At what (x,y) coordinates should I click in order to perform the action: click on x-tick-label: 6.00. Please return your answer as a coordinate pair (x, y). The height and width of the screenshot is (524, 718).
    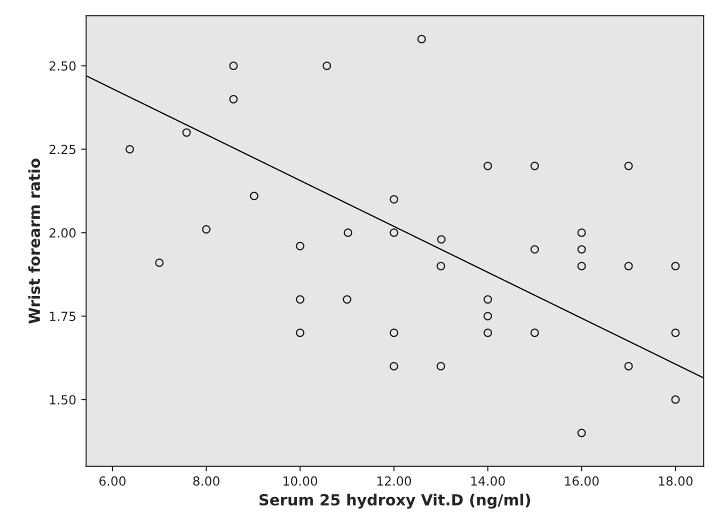
    Looking at the image, I should click on (112, 481).